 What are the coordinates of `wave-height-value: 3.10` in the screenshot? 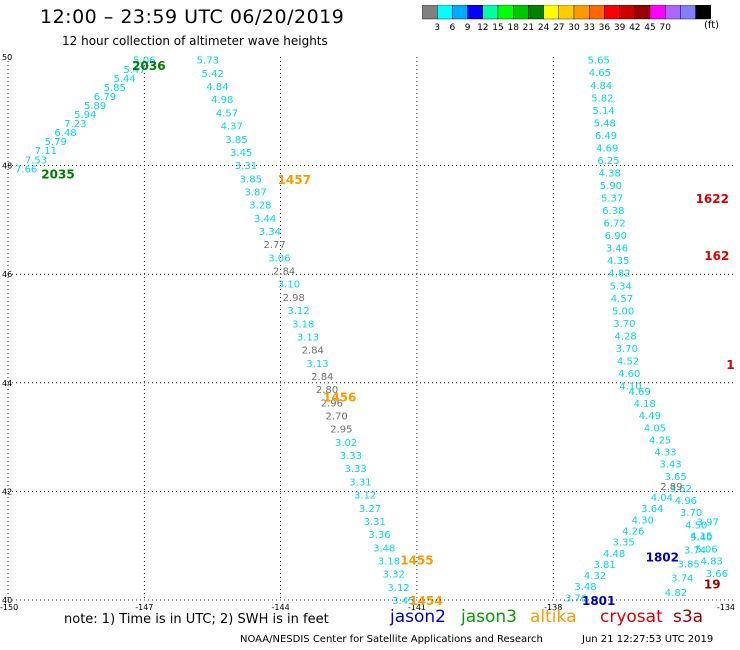 It's located at (289, 285).